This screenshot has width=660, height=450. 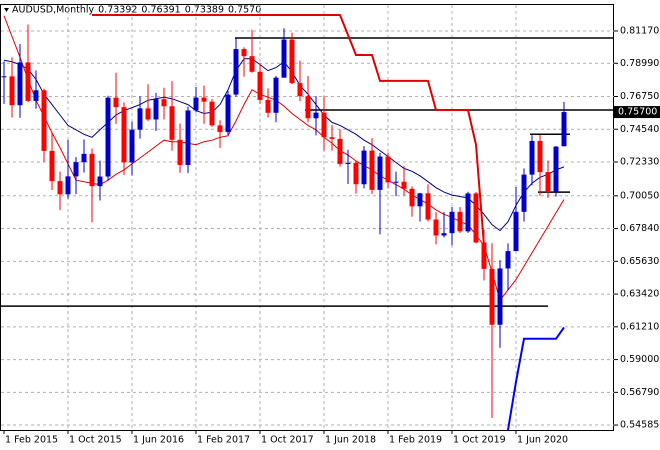 What do you see at coordinates (639, 63) in the screenshot?
I see `y-tick-label: 0.78990` at bounding box center [639, 63].